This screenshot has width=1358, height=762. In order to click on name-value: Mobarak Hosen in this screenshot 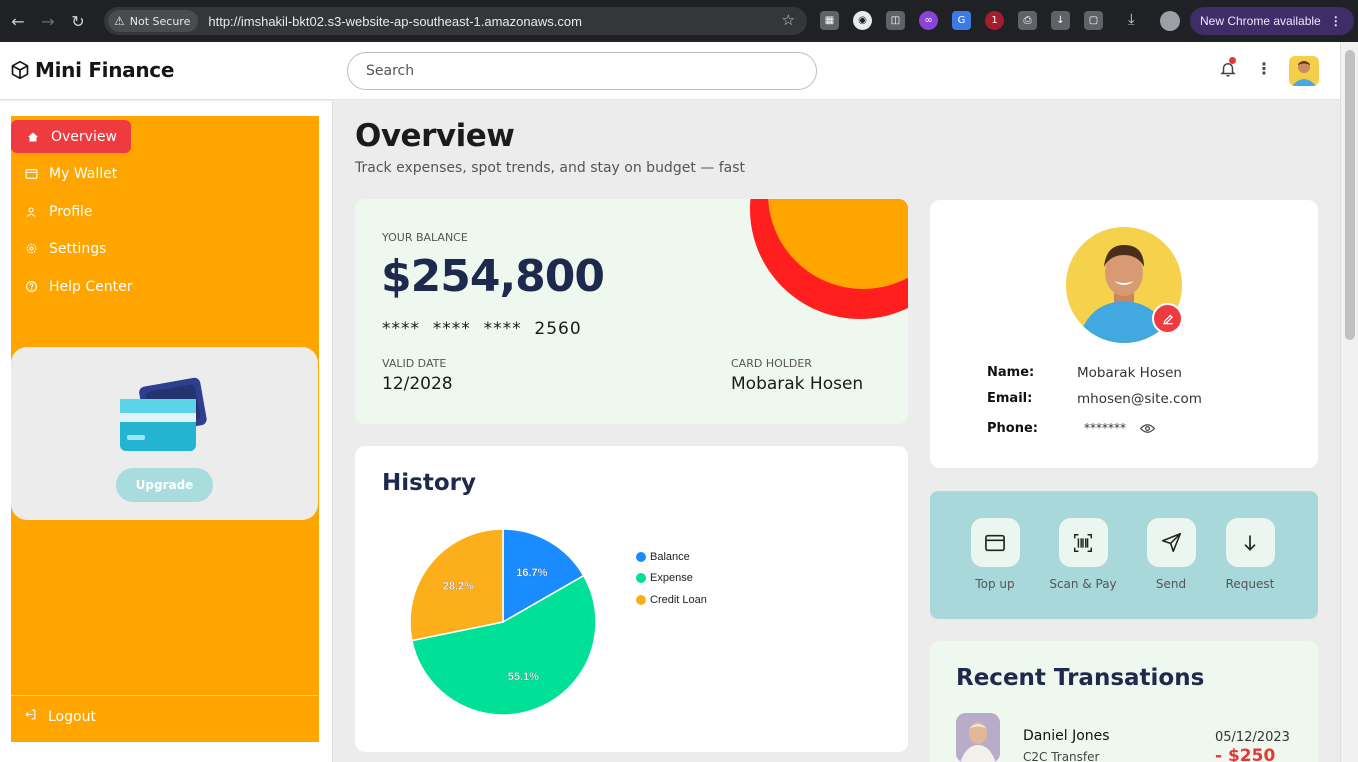, I will do `click(1129, 373)`.